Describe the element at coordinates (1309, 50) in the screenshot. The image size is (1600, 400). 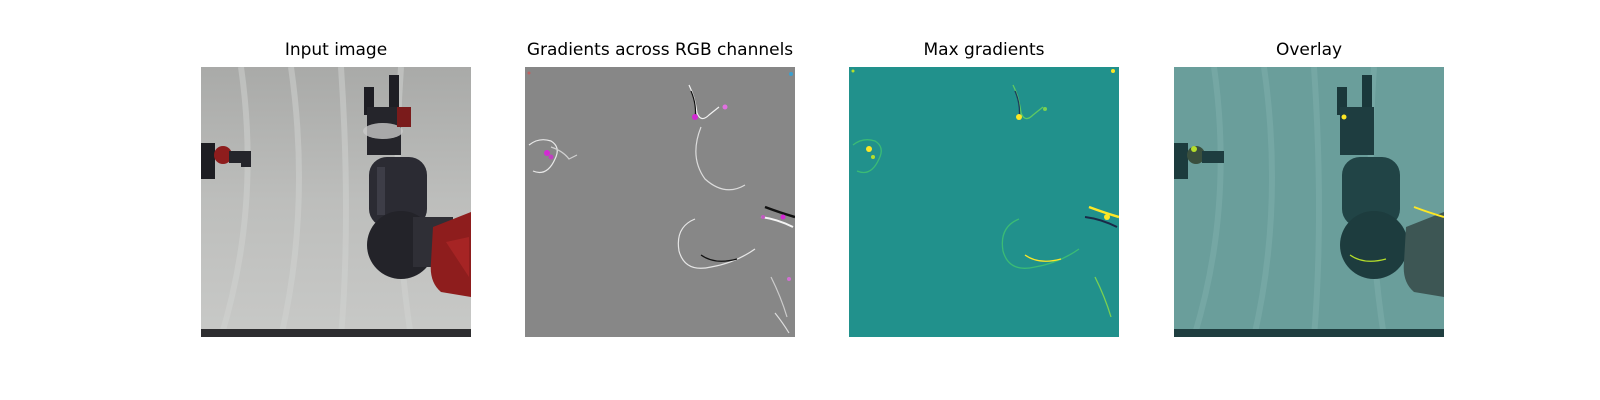
I see `panel-title-overlay: Overlay` at that location.